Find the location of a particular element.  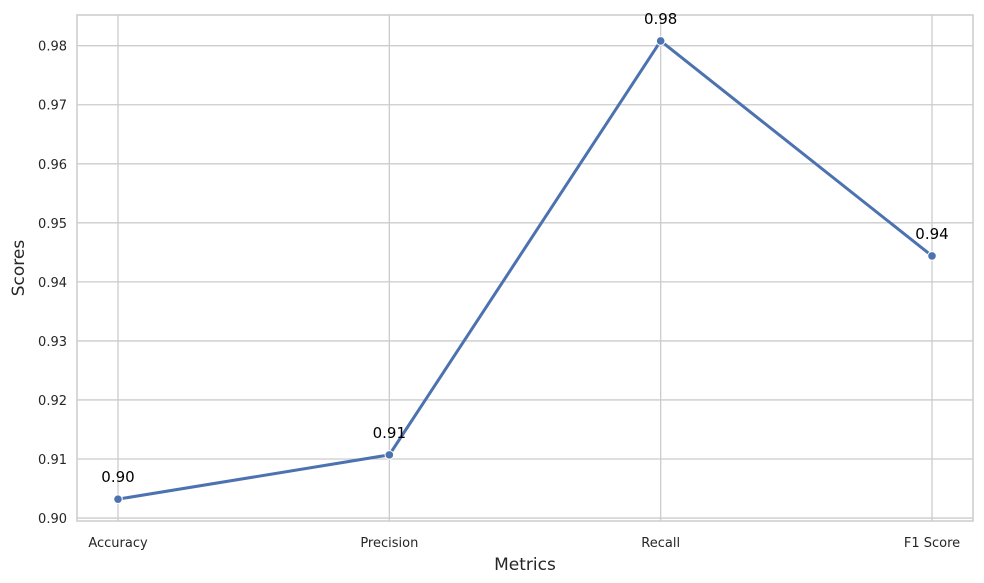

data-label: 0.94 is located at coordinates (931, 234).